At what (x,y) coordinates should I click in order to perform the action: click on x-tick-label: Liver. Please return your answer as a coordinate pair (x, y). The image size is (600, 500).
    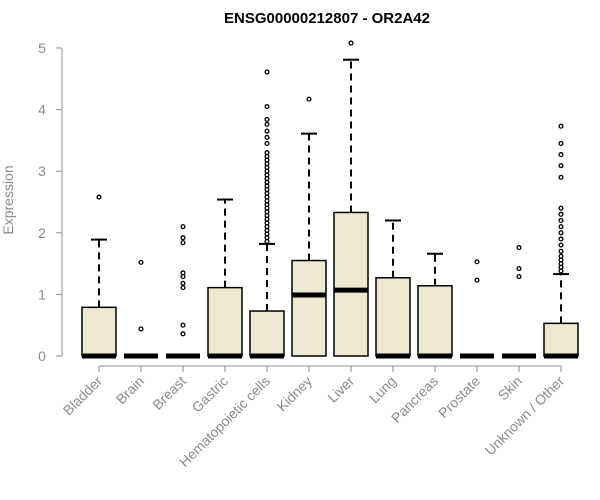
    Looking at the image, I should click on (340, 389).